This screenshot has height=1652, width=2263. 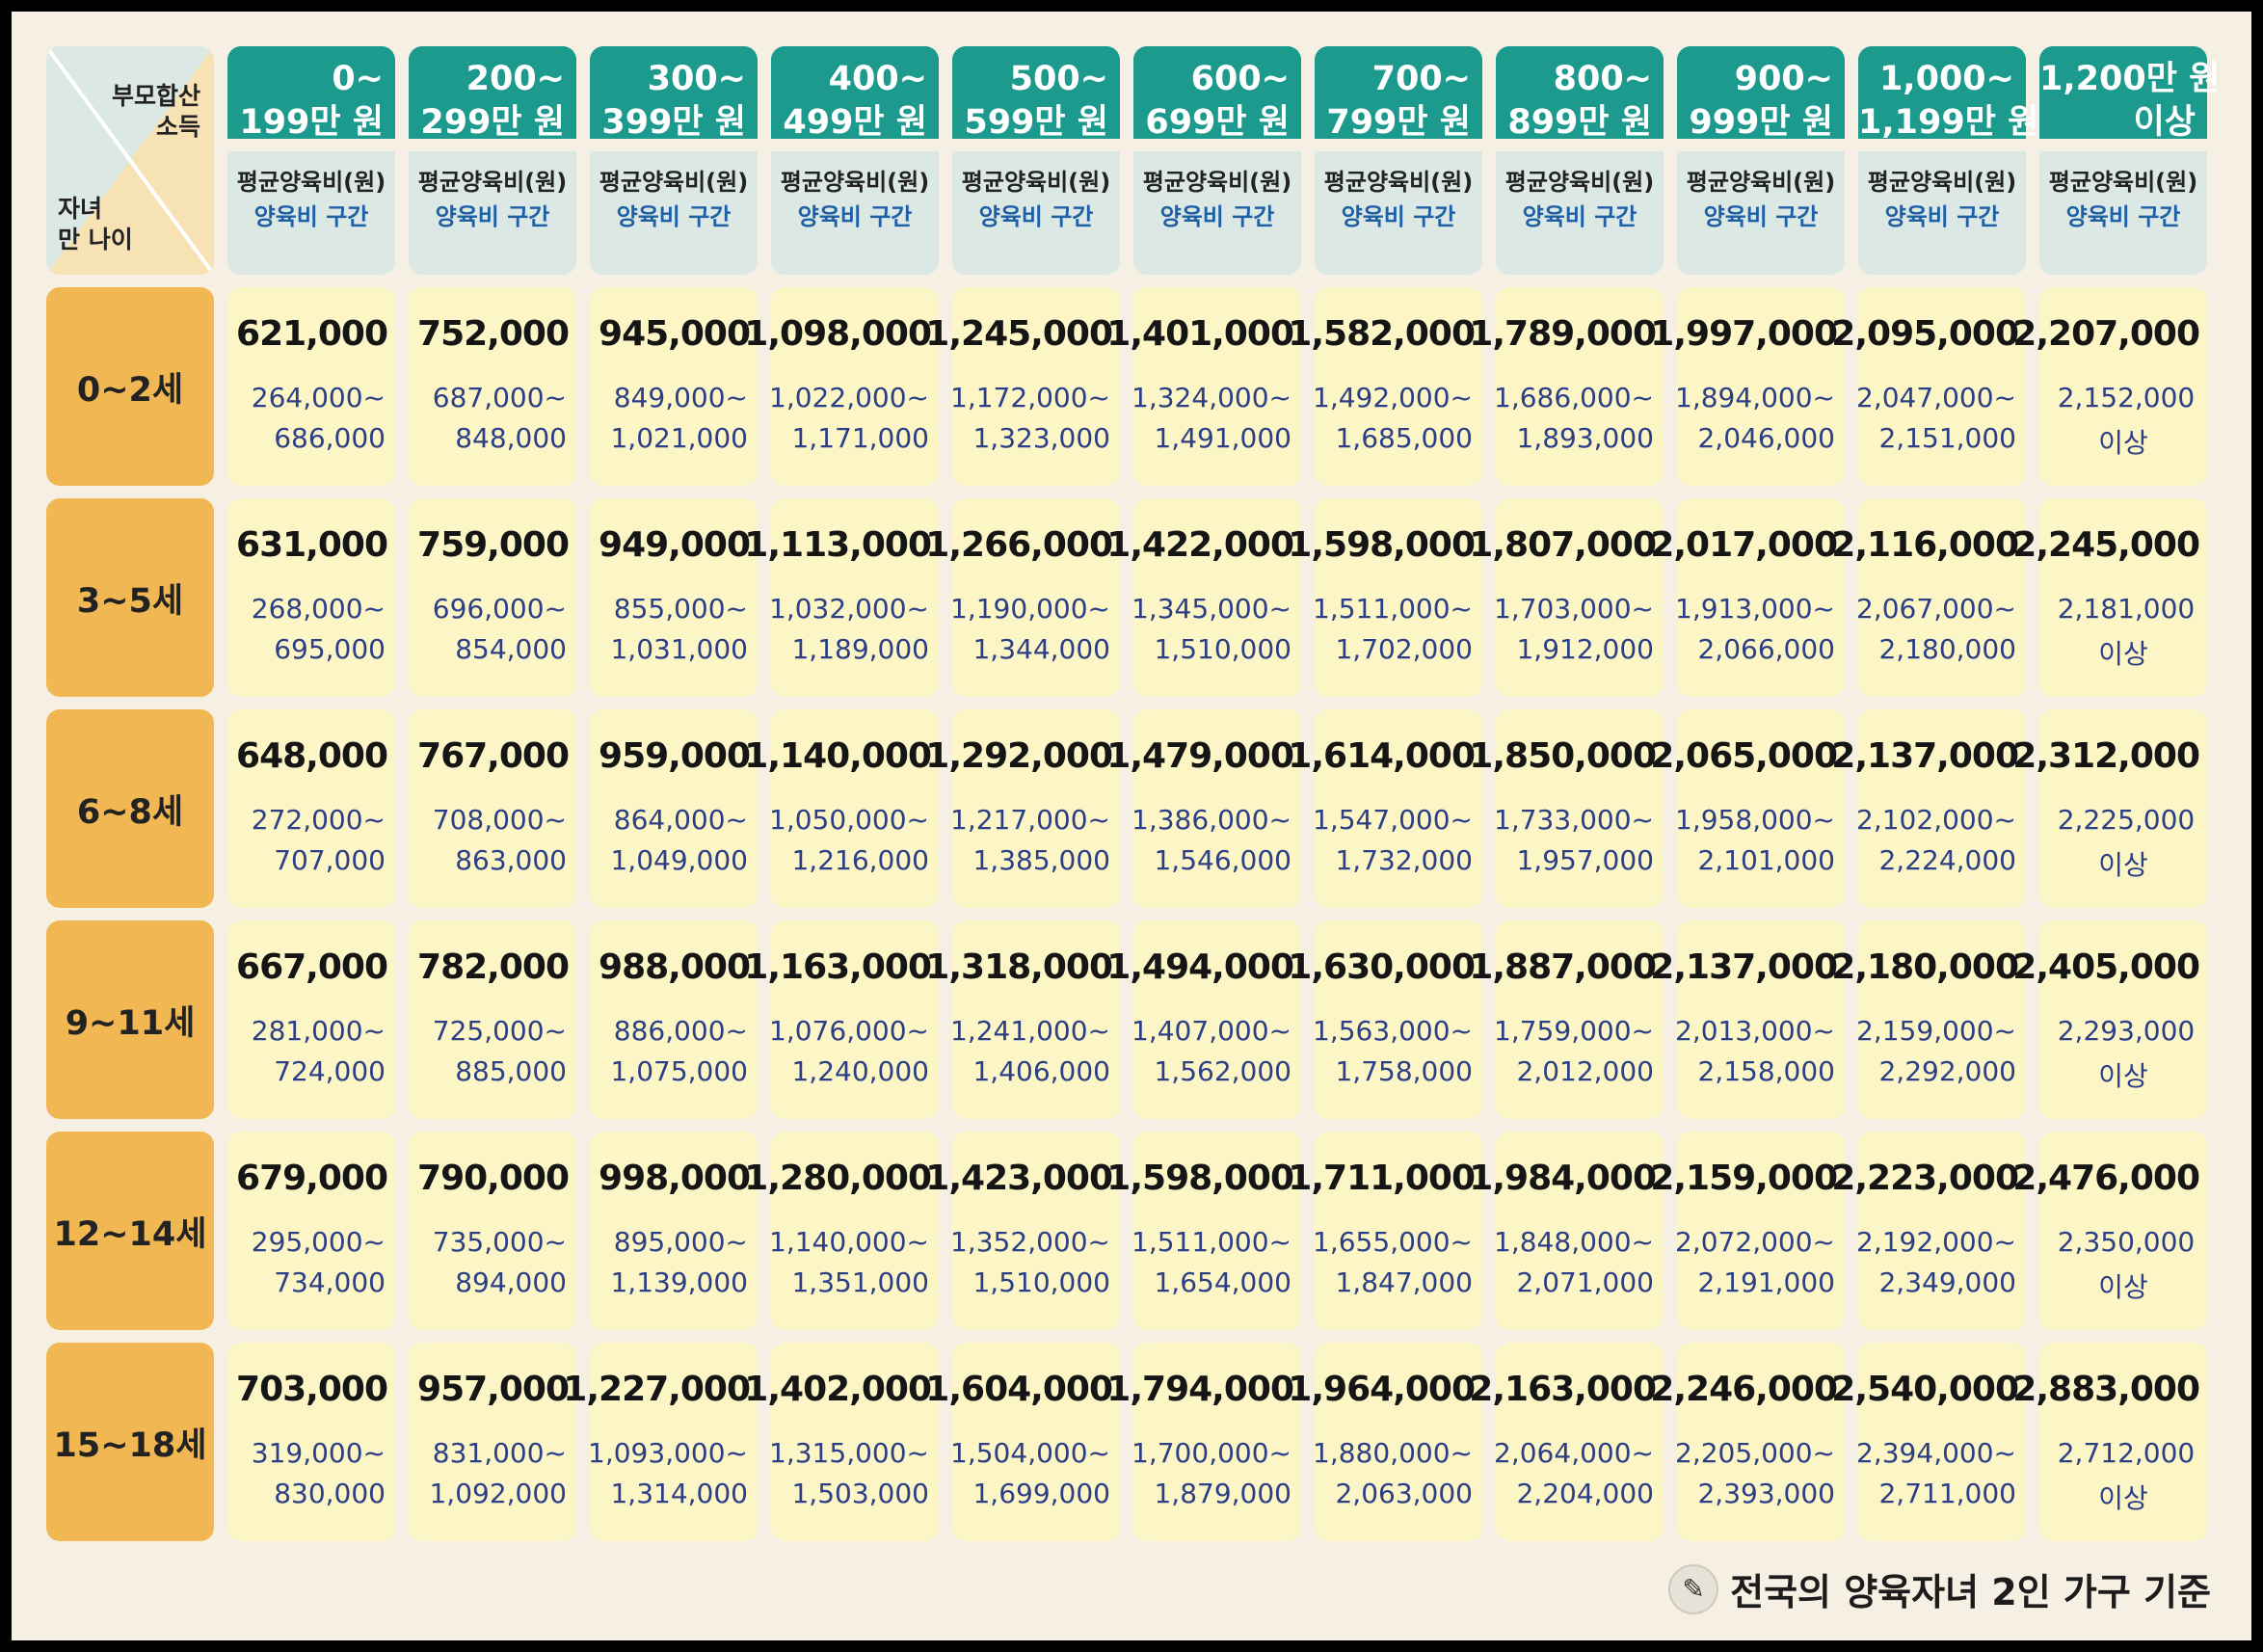 What do you see at coordinates (318, 820) in the screenshot?
I see `cost-range-low: 272,000~` at bounding box center [318, 820].